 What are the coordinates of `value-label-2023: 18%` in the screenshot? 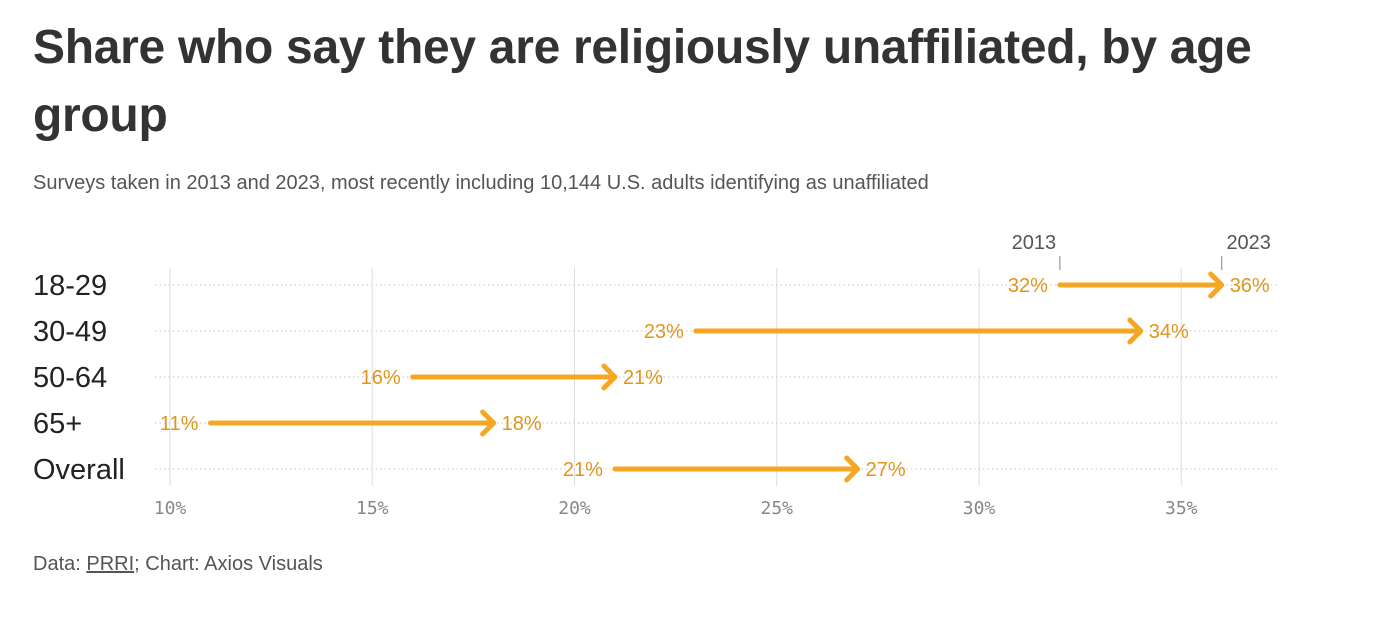 It's located at (522, 424).